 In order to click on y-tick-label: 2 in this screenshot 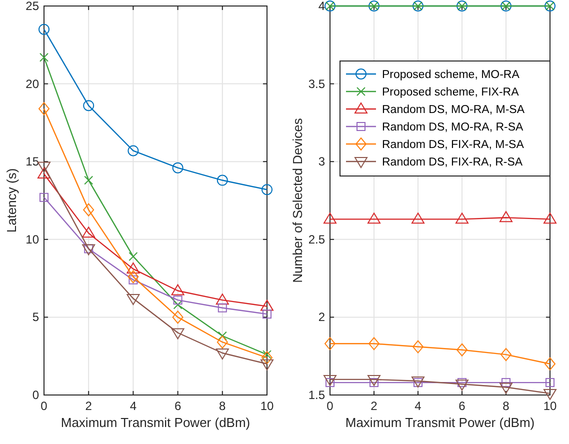, I will do `click(322, 317)`.